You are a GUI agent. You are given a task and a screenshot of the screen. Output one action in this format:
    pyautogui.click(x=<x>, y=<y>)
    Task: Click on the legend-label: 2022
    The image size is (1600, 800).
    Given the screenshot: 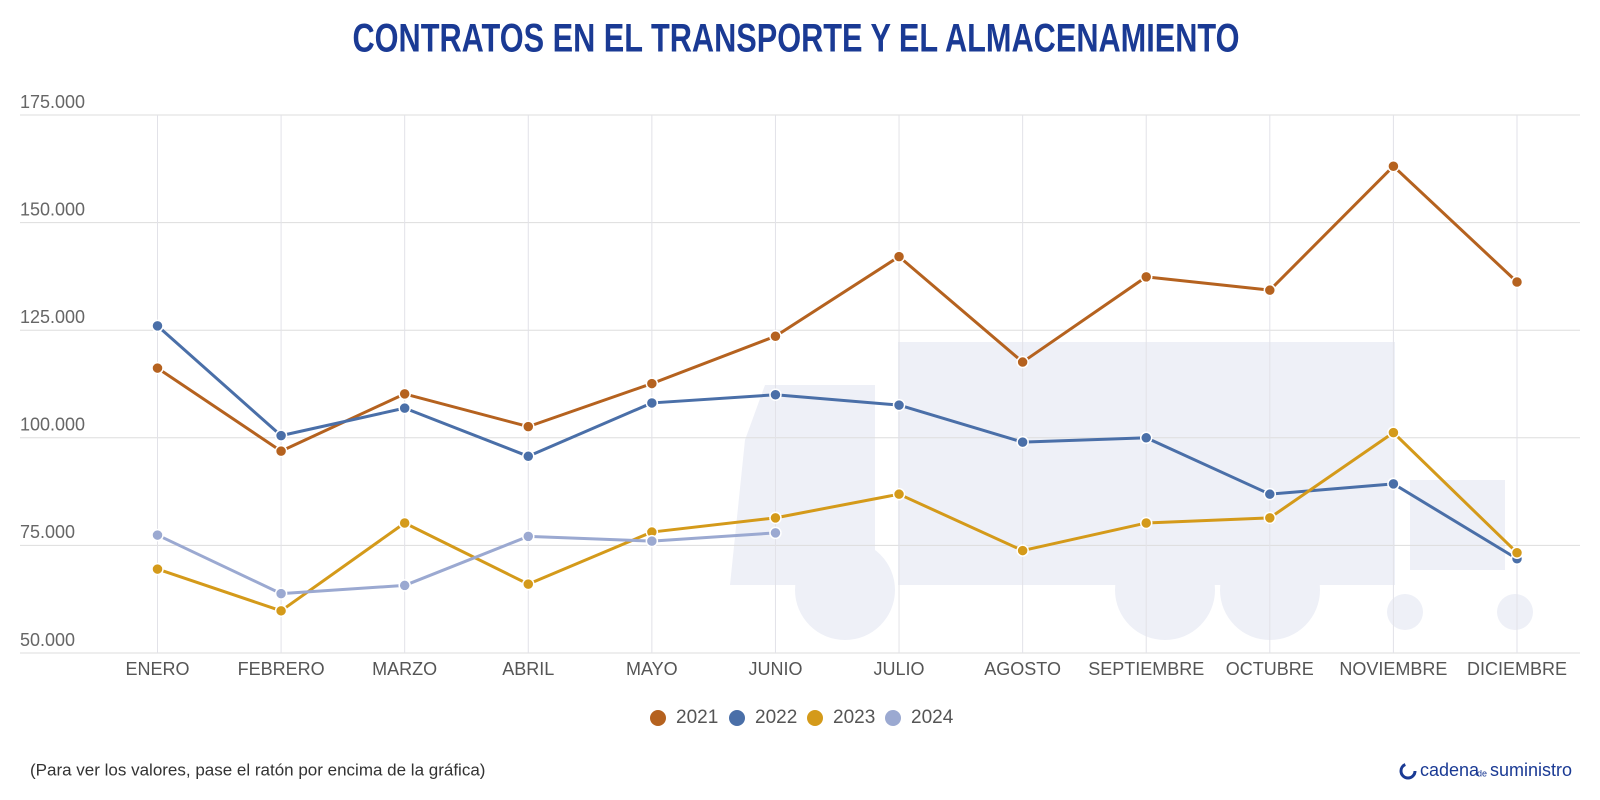 What is the action you would take?
    pyautogui.click(x=776, y=717)
    